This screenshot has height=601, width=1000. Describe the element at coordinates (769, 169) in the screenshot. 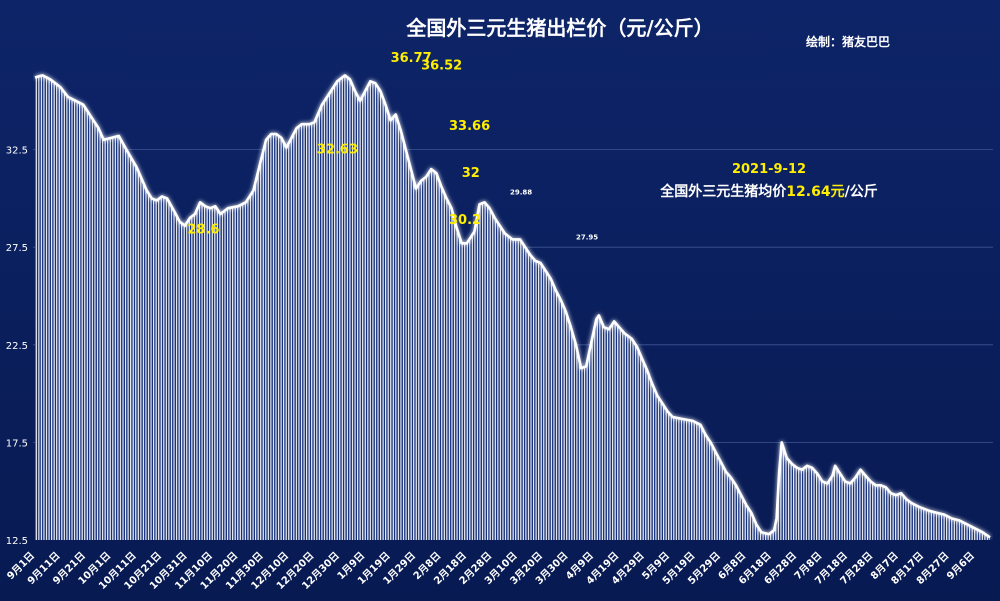

I see `note-date: 2021-9-12` at that location.